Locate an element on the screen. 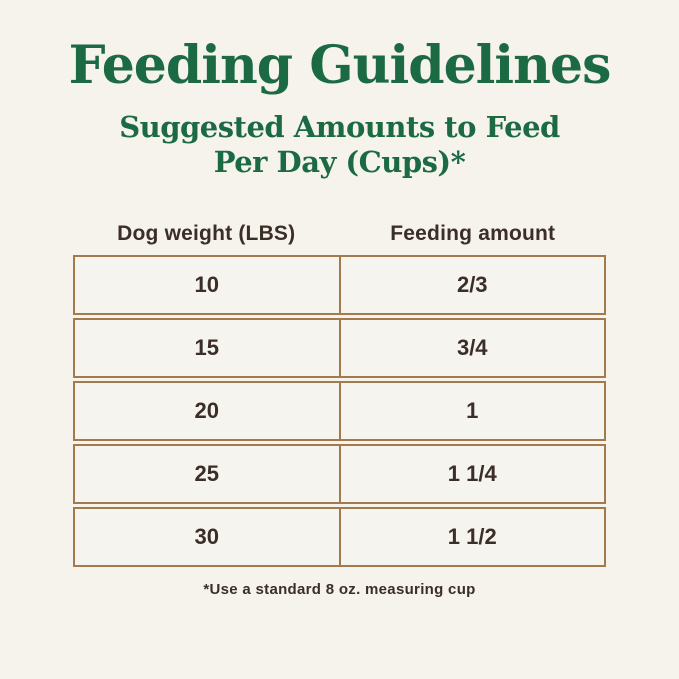 The height and width of the screenshot is (679, 679). table-row: 15 3/4 is located at coordinates (339, 348).